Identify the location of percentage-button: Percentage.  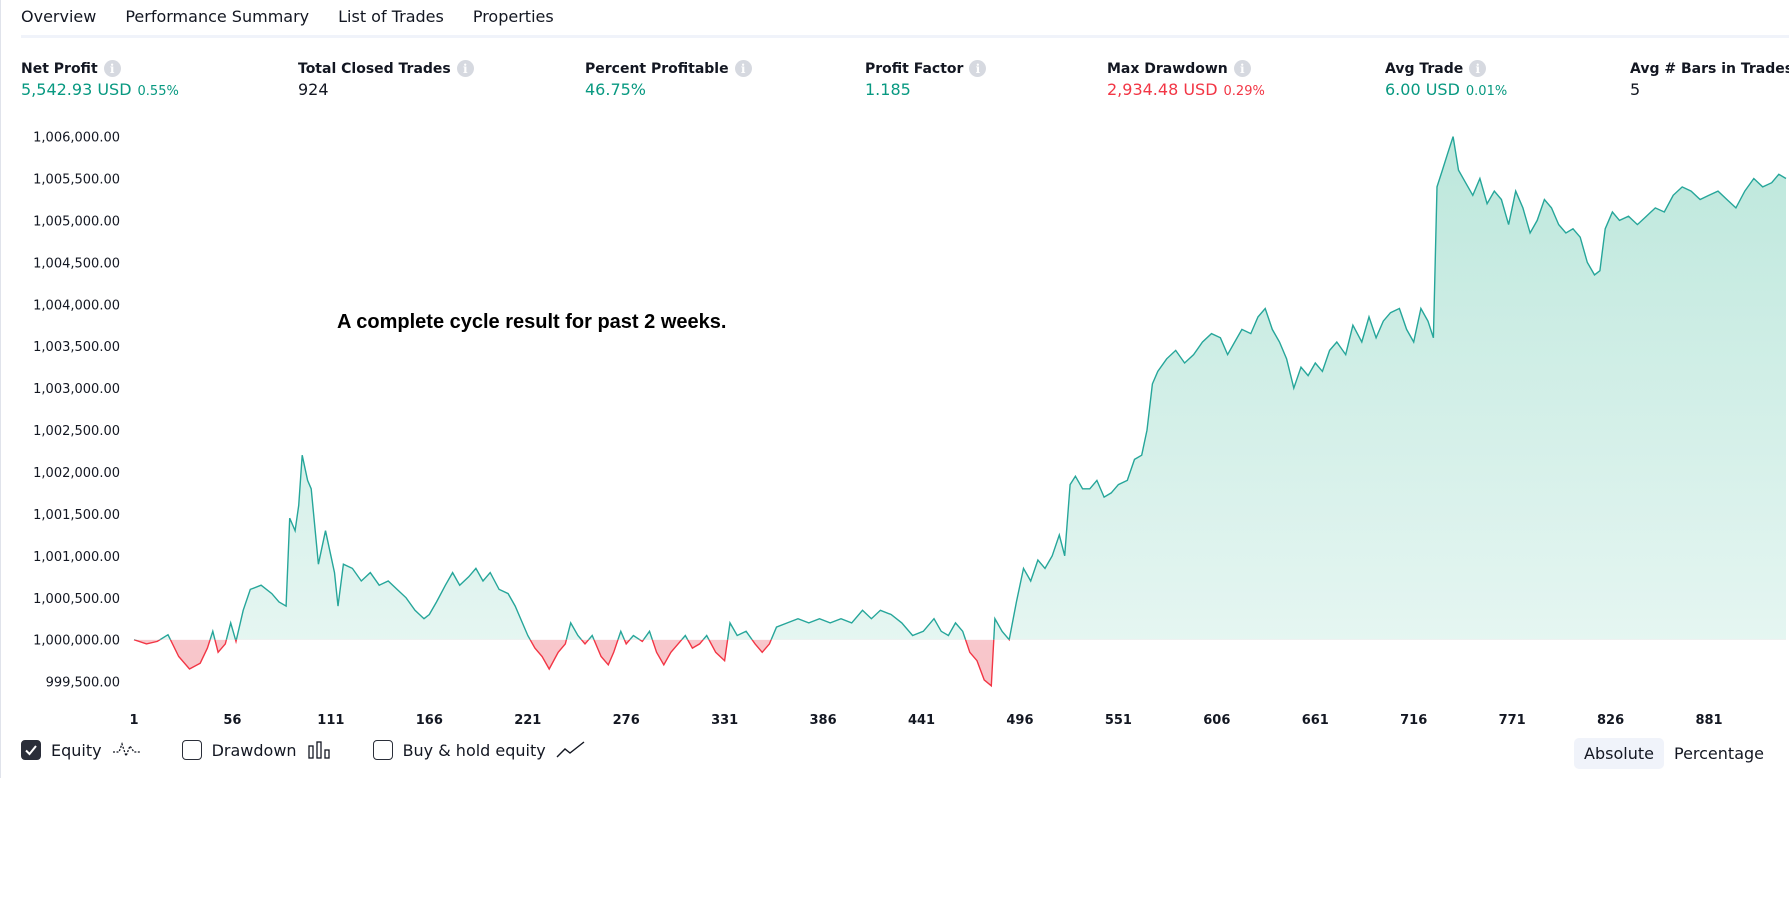
(1718, 753).